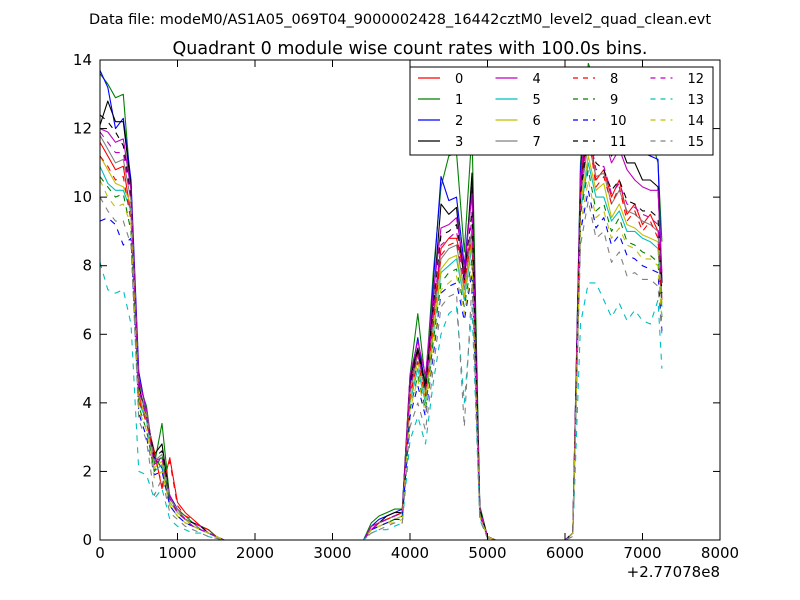 The image size is (800, 600). I want to click on legend-label-13: 13, so click(696, 100).